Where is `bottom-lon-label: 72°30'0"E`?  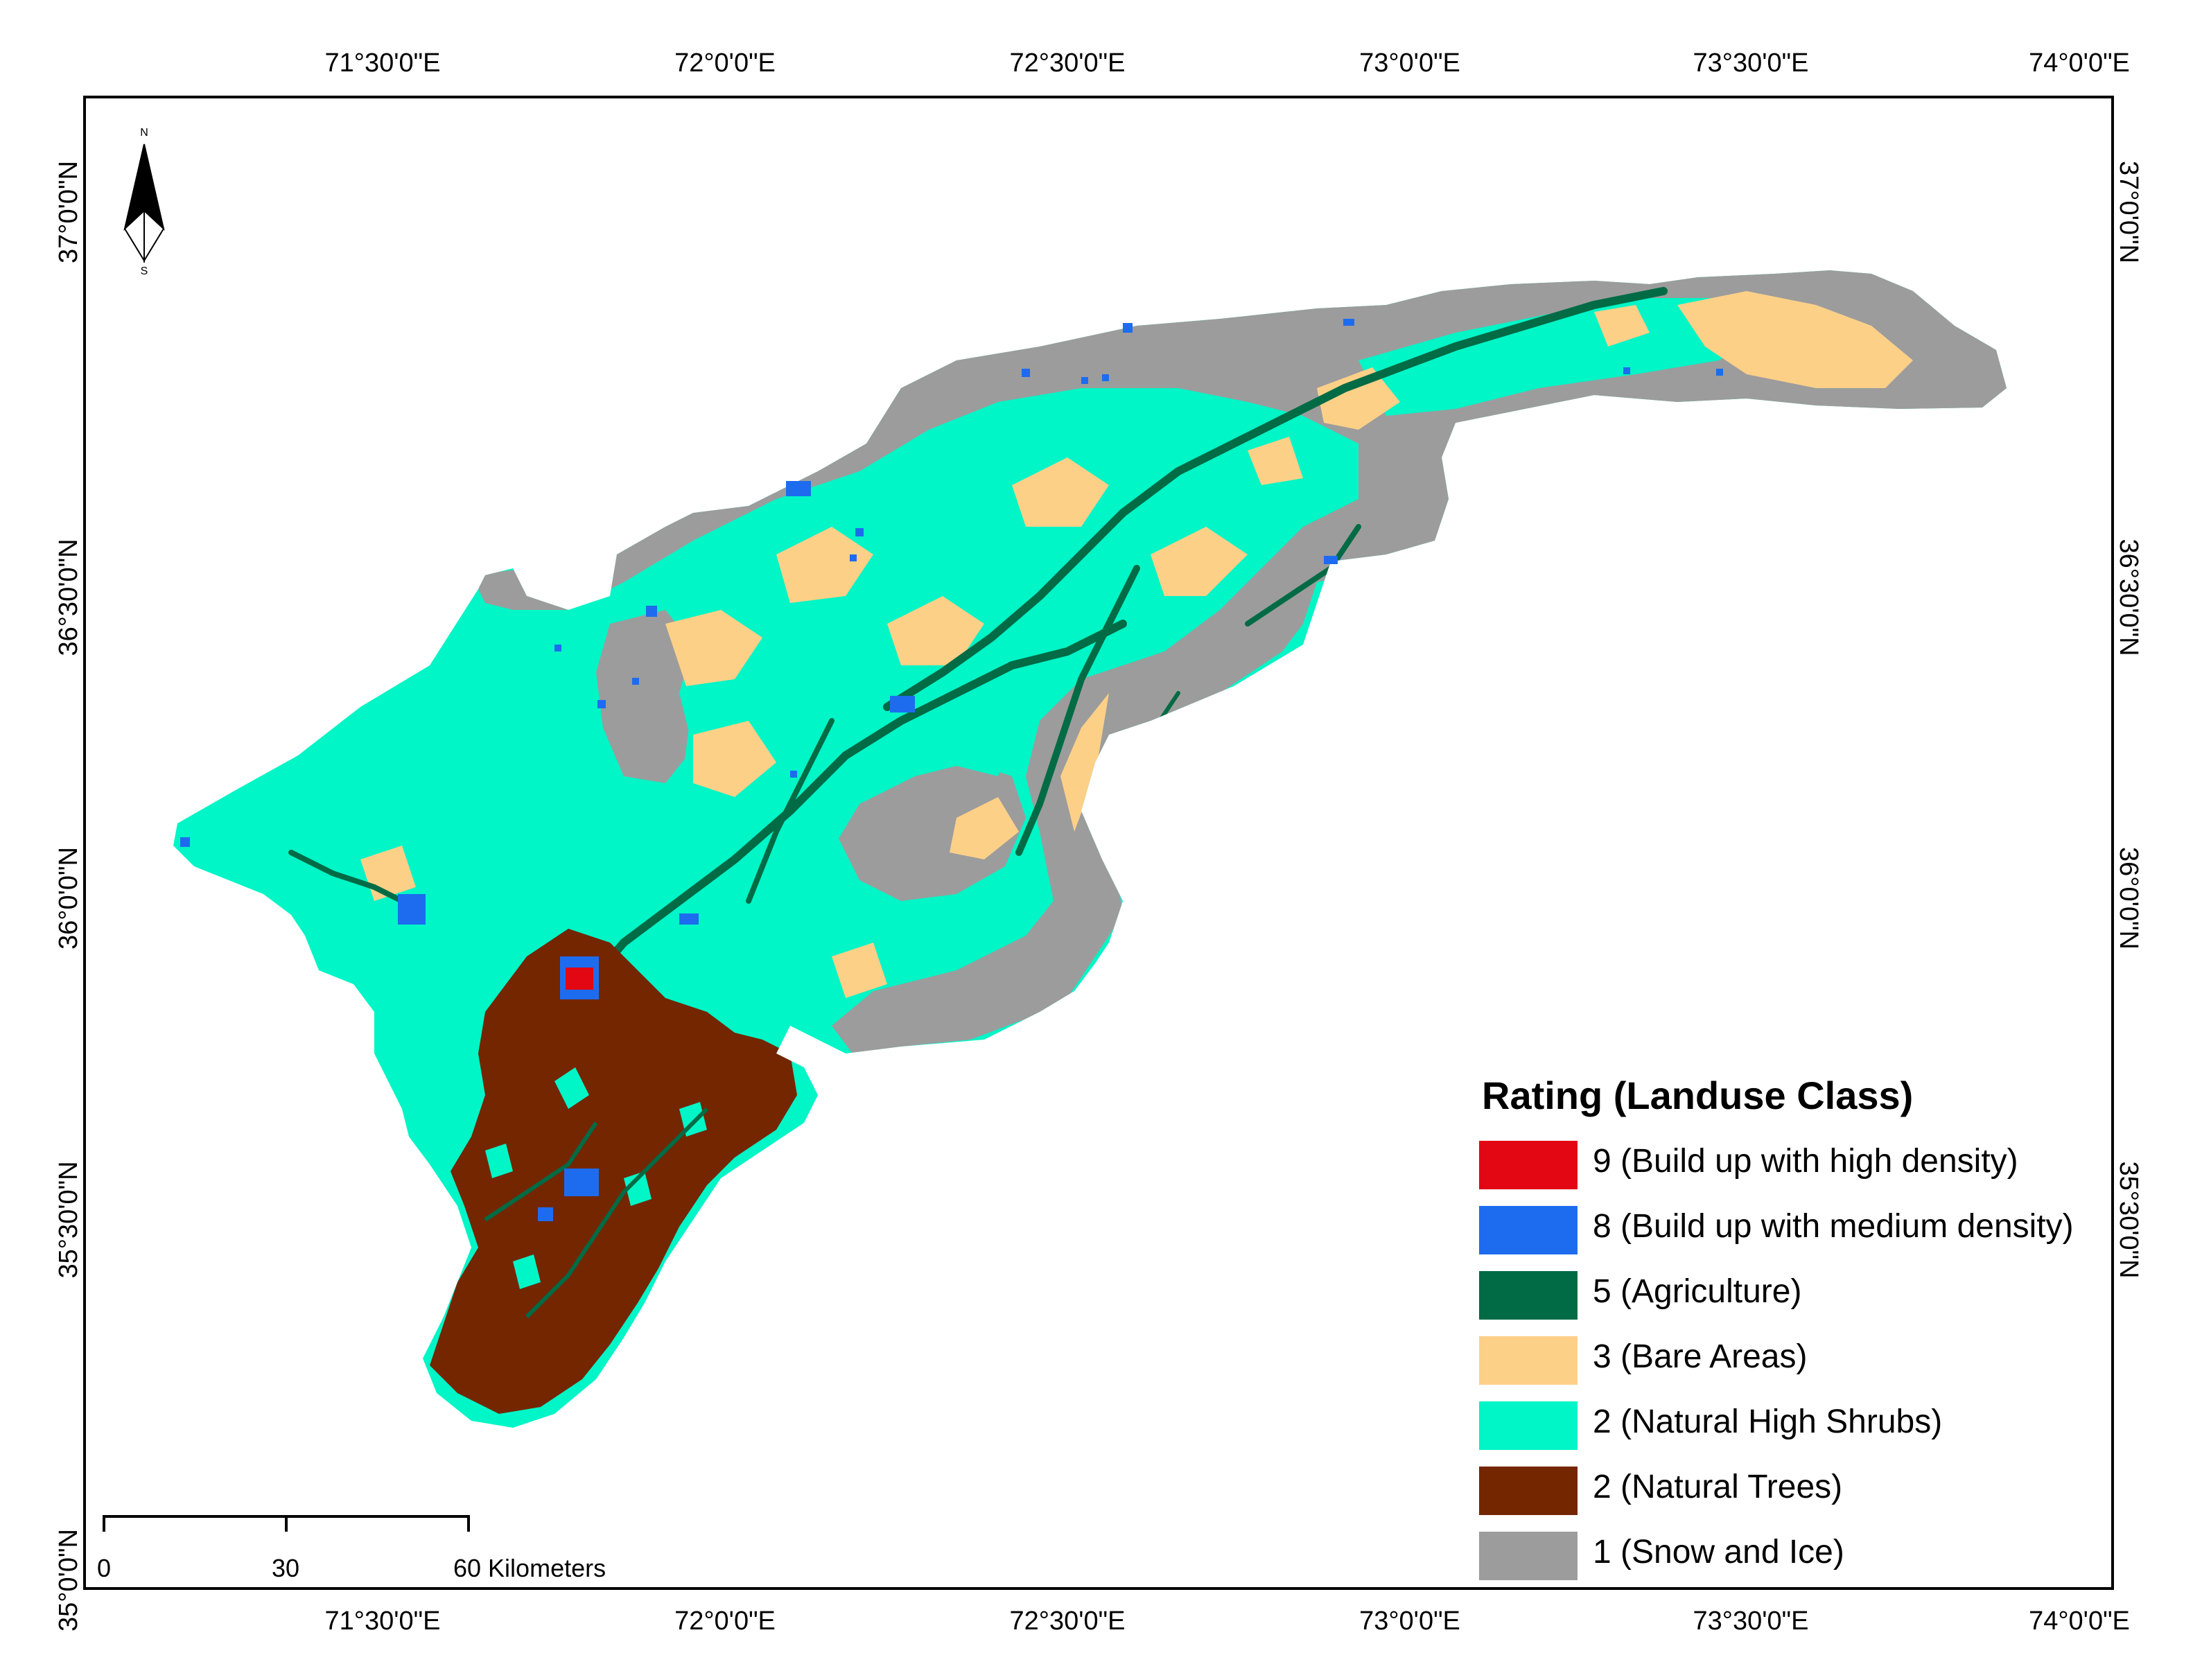
bottom-lon-label: 72°30'0"E is located at coordinates (1067, 1621).